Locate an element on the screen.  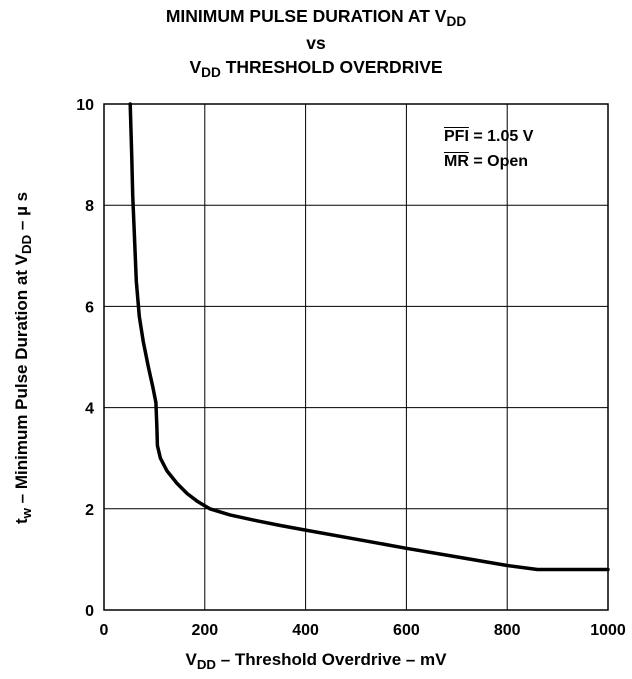
y-tick-labels: 0 2 4 6 8 10 is located at coordinates (85, 358).